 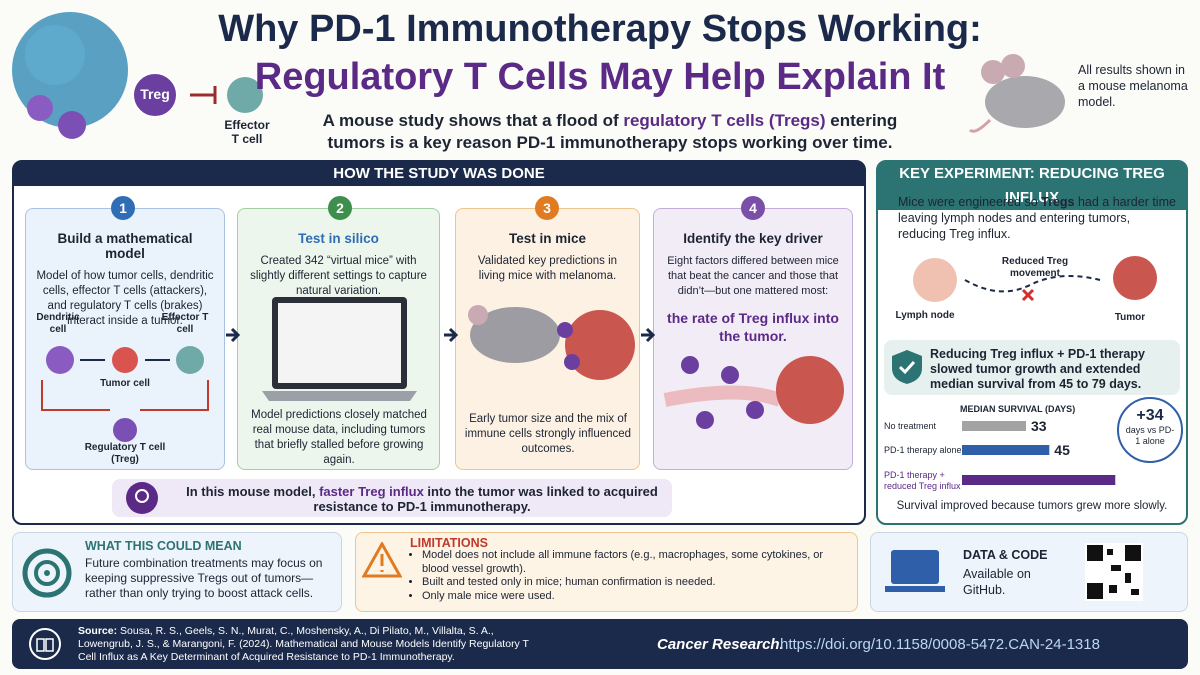 I want to click on step-title: Identify the key driver, so click(x=753, y=238).